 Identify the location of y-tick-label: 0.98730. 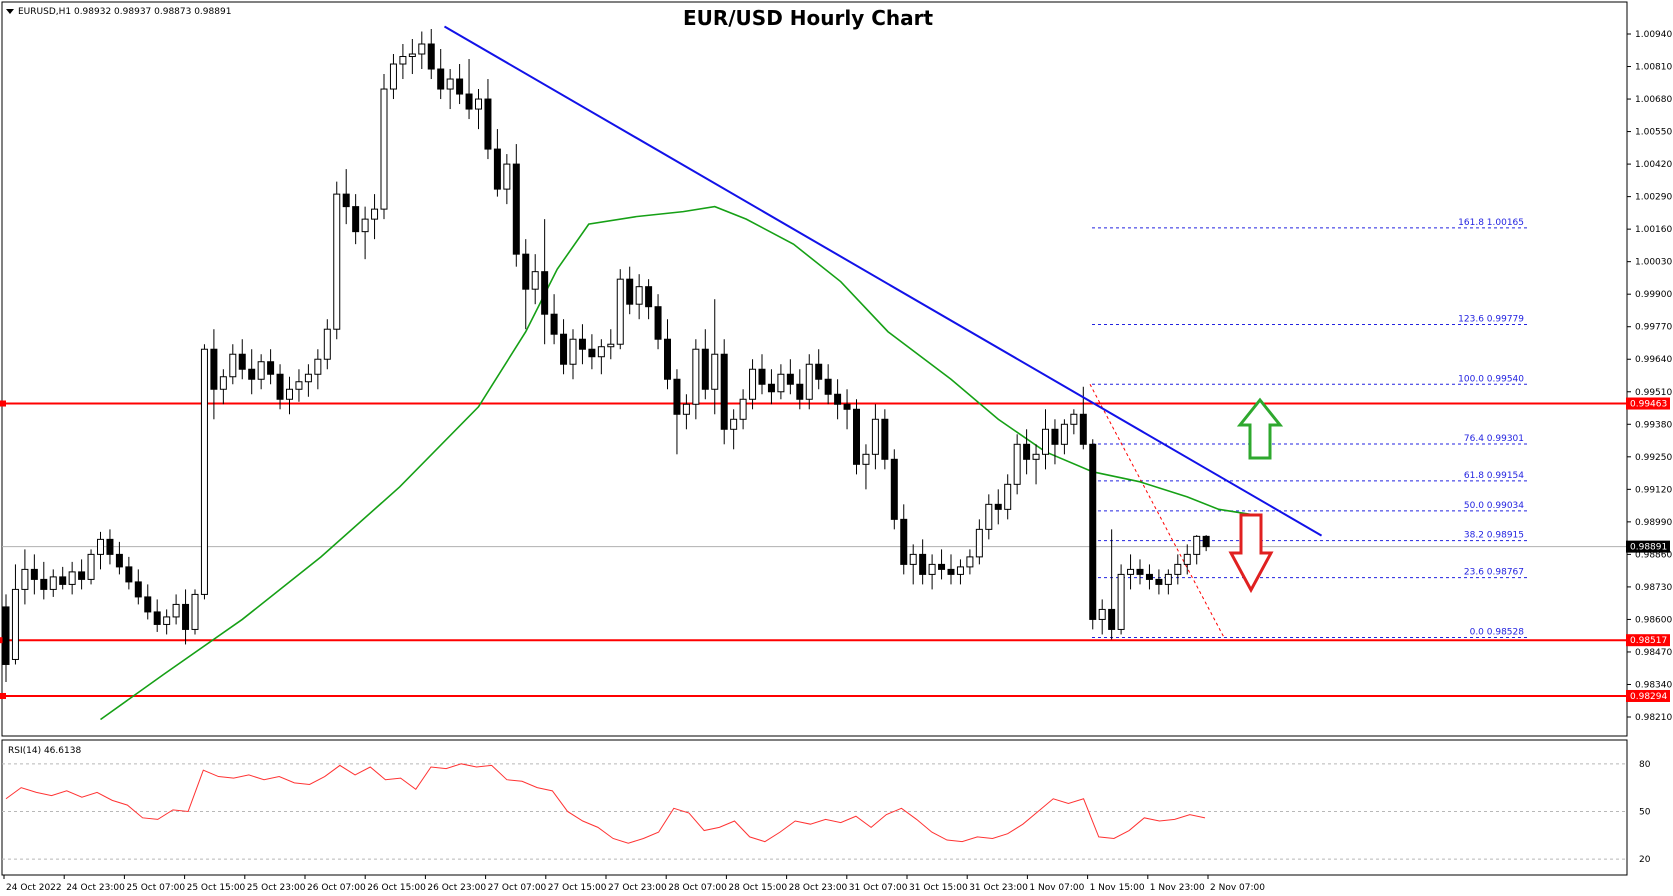
(1653, 588).